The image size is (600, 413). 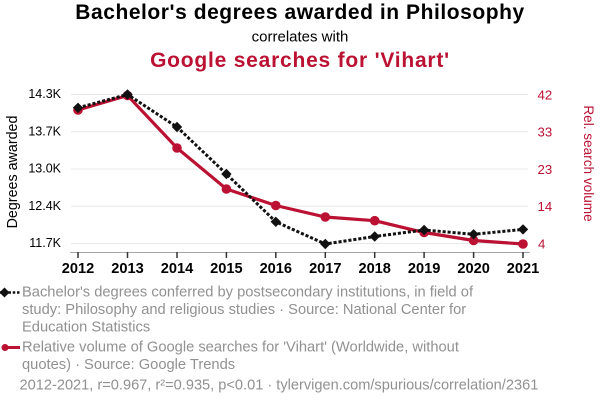 I want to click on svg-text: 14.3K, so click(x=44, y=94).